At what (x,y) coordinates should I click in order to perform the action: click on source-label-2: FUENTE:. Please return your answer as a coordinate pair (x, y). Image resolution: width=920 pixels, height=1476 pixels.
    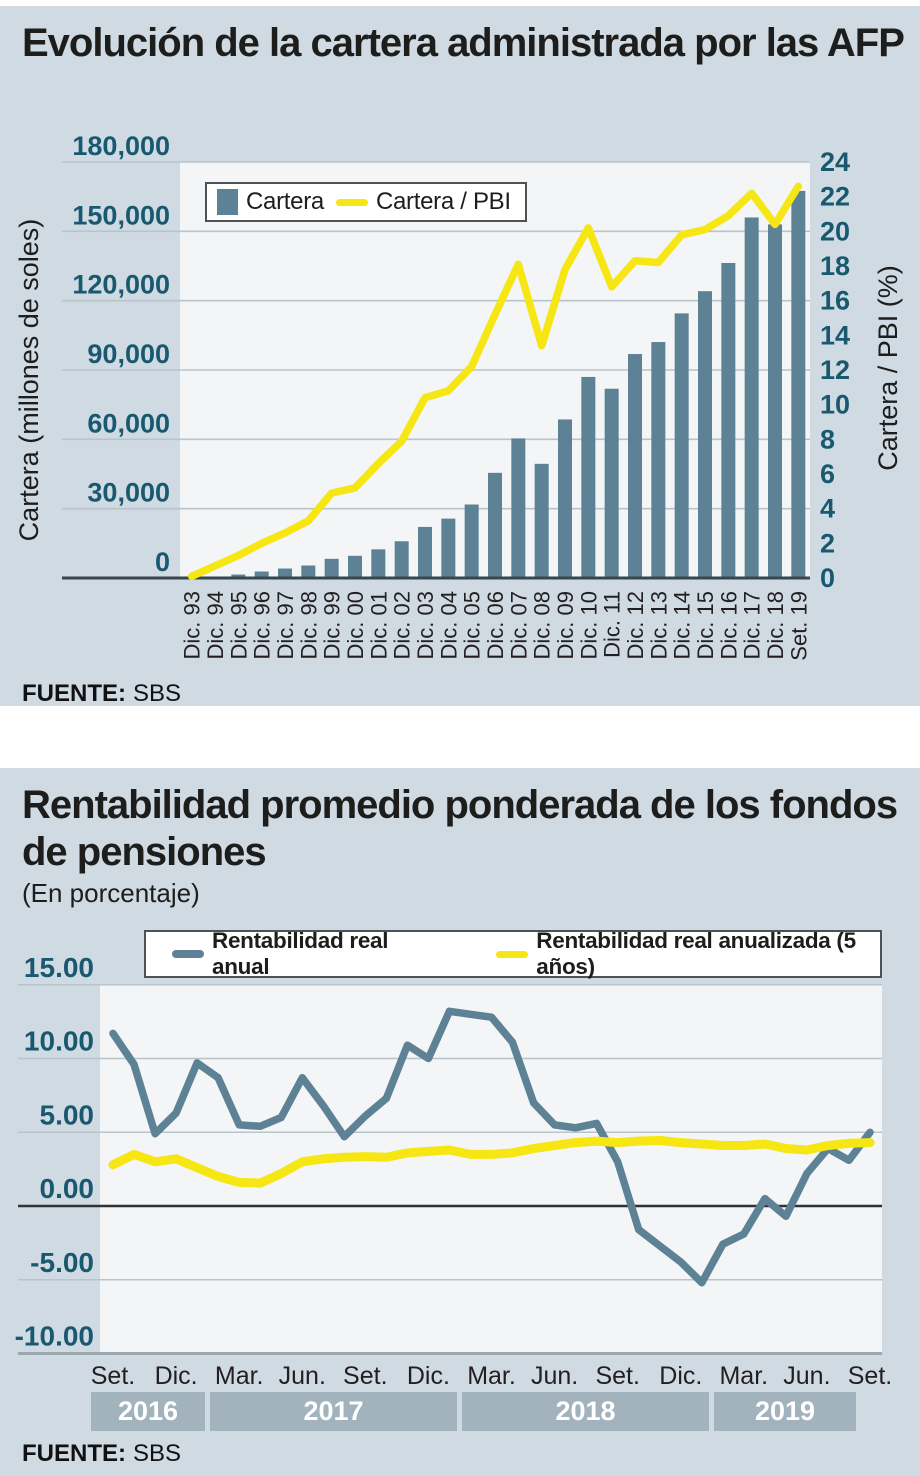
    Looking at the image, I should click on (74, 1453).